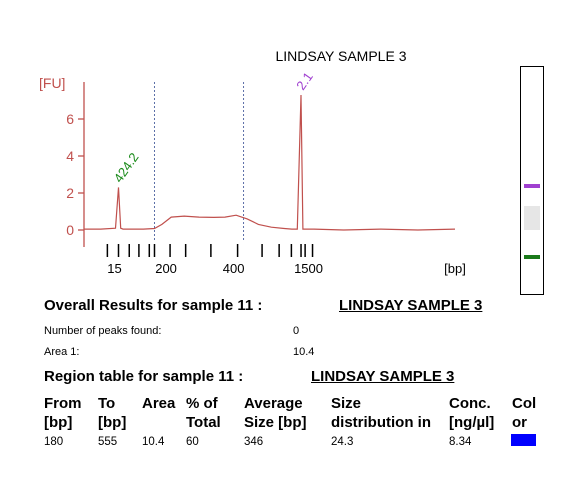 This screenshot has width=579, height=487. I want to click on peak-label: 424.2, so click(126, 167).